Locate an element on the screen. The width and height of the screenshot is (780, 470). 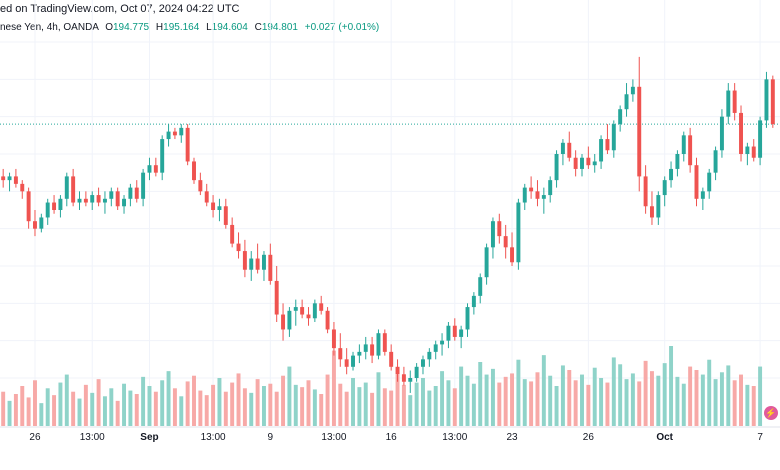
close-label: C is located at coordinates (258, 27).